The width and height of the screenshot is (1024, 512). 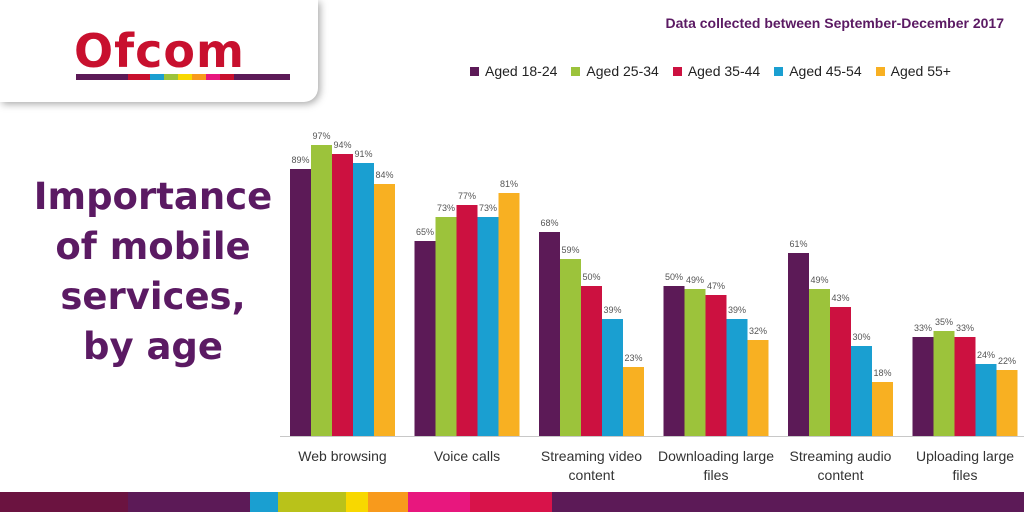 What do you see at coordinates (467, 196) in the screenshot?
I see `data-label: 77%` at bounding box center [467, 196].